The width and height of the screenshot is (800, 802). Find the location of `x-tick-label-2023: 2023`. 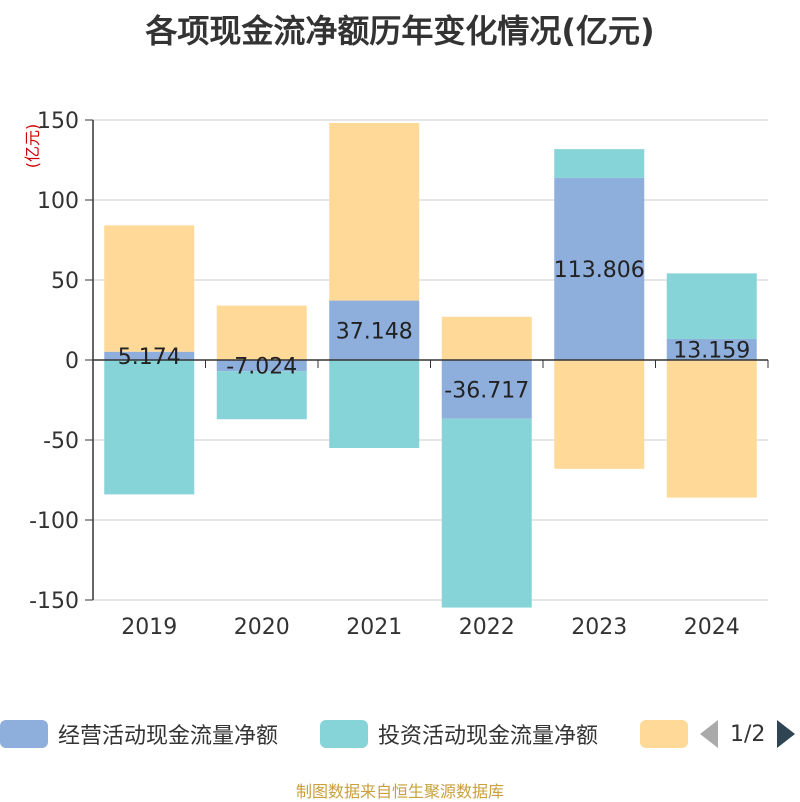

x-tick-label-2023: 2023 is located at coordinates (599, 627).